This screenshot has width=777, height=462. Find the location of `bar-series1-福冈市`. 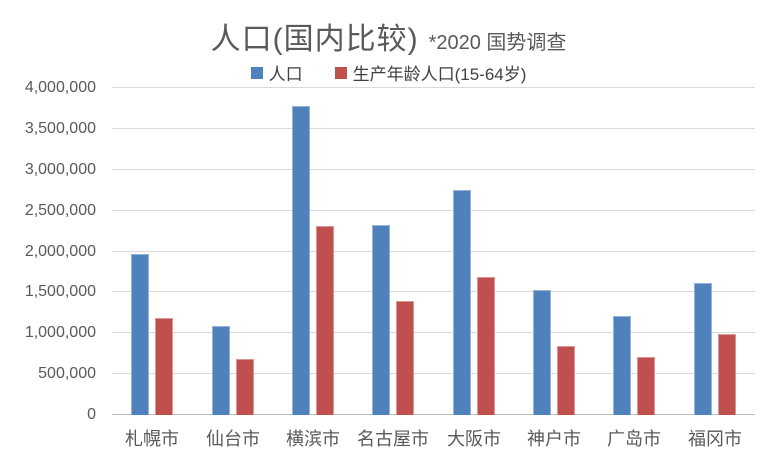

bar-series1-福冈市 is located at coordinates (727, 374).